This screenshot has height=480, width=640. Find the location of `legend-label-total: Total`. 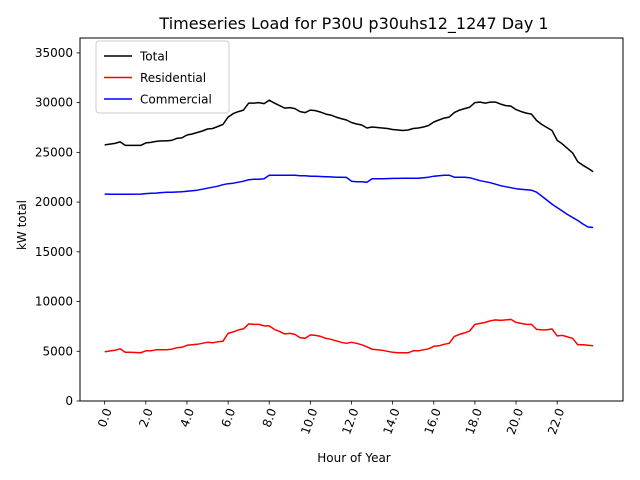

legend-label-total: Total is located at coordinates (153, 57).